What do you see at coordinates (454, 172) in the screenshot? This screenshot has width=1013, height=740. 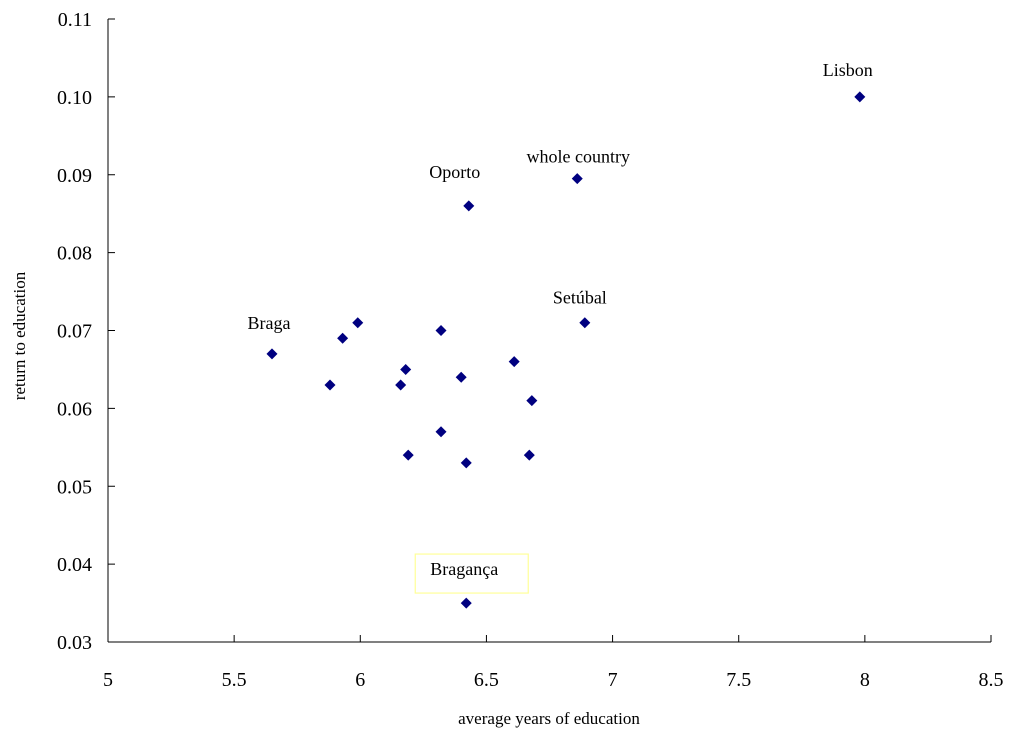 I see `point-label: Oporto` at bounding box center [454, 172].